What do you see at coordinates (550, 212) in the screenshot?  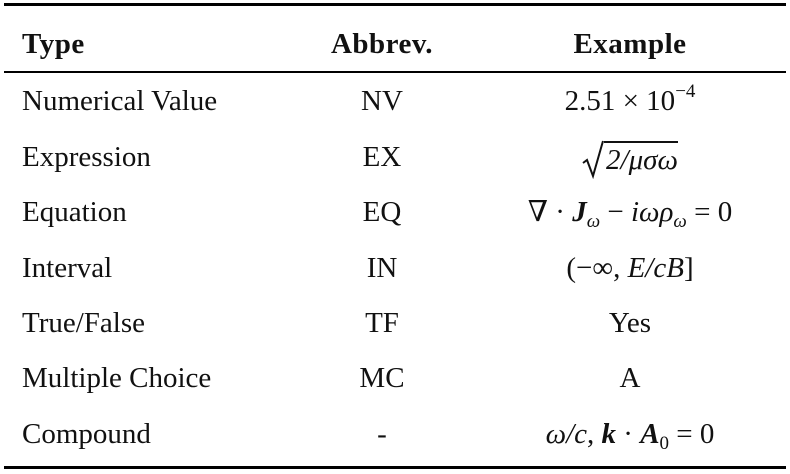 I see `math: ∇ ·` at bounding box center [550, 212].